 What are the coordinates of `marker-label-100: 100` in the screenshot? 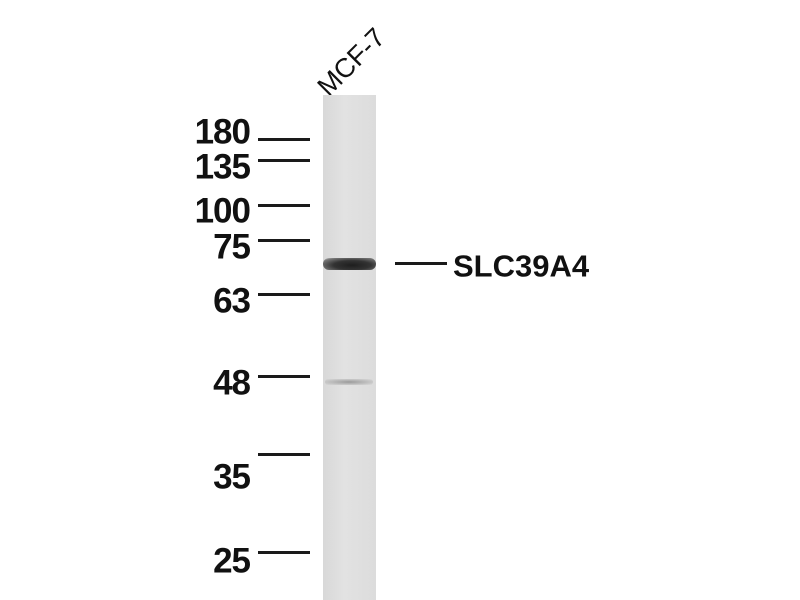 It's located at (222, 211).